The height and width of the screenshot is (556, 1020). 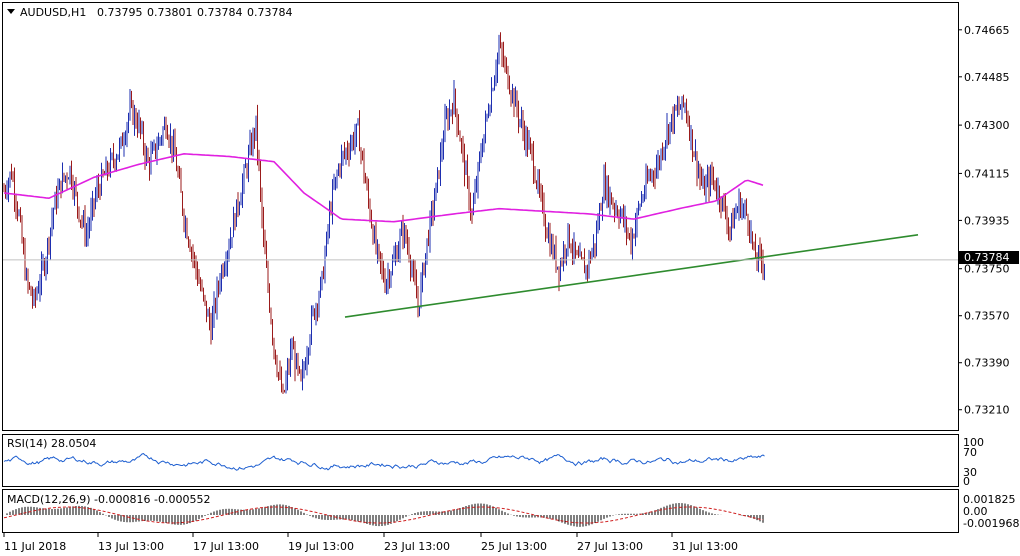 What do you see at coordinates (131, 546) in the screenshot?
I see `time-tick-label: 13 Jul 13:00` at bounding box center [131, 546].